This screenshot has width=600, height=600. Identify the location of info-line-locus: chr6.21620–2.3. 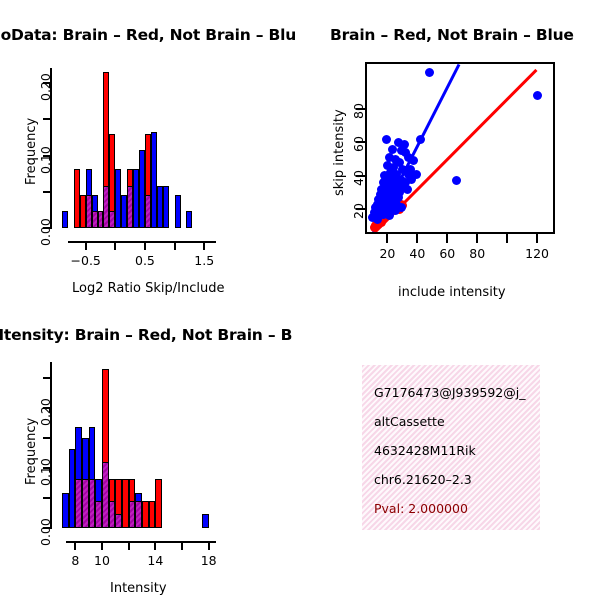
(423, 479).